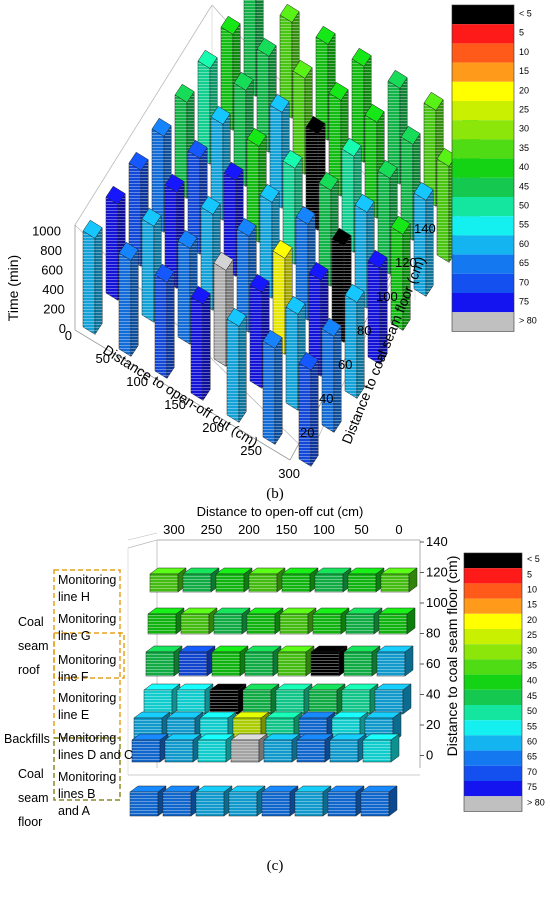 The image size is (550, 897). What do you see at coordinates (74, 636) in the screenshot?
I see `mon-g-2: line G` at bounding box center [74, 636].